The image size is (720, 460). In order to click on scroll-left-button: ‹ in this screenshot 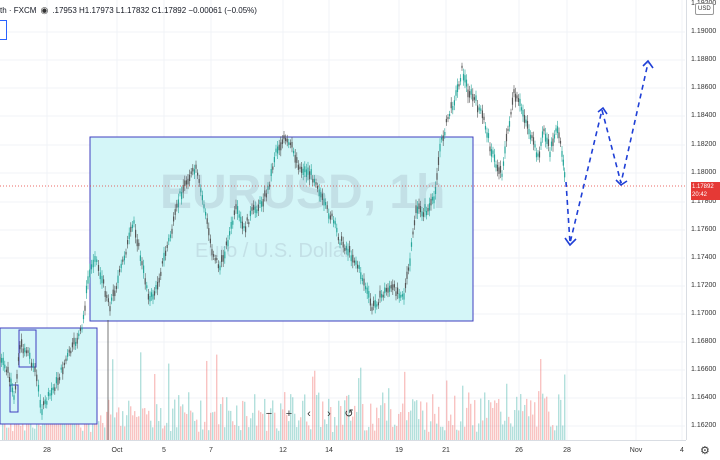, I will do `click(309, 414)`.